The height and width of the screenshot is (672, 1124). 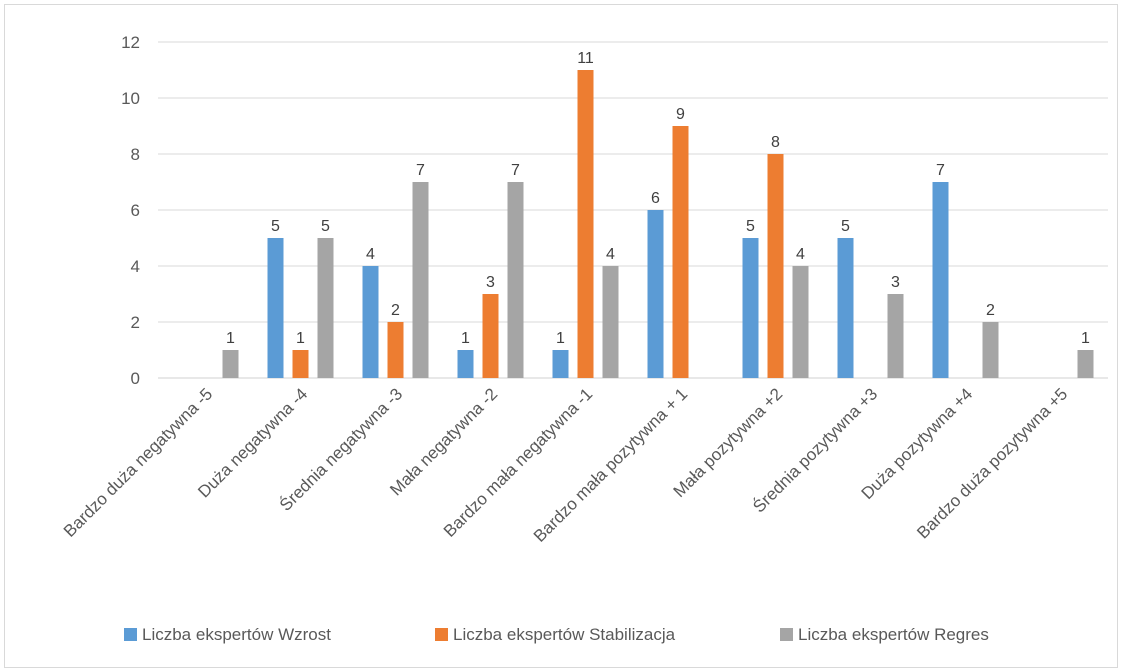 What do you see at coordinates (130, 98) in the screenshot?
I see `y-tick-label: 10` at bounding box center [130, 98].